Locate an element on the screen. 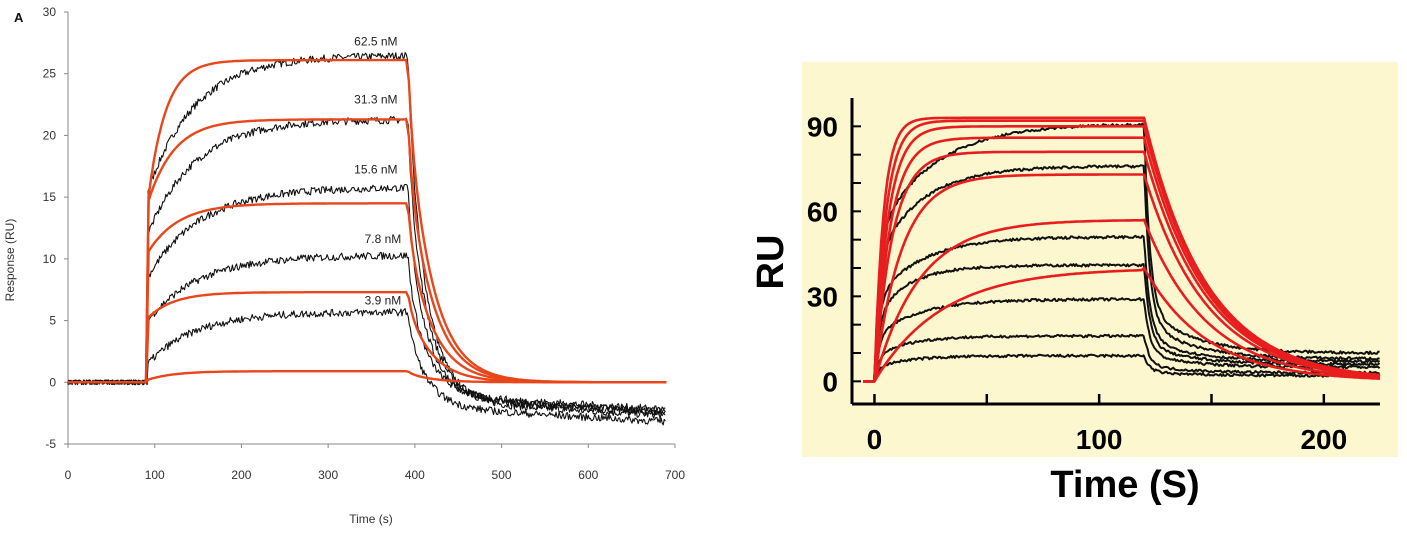  left-y-tick-label: 15 is located at coordinates (50, 197).